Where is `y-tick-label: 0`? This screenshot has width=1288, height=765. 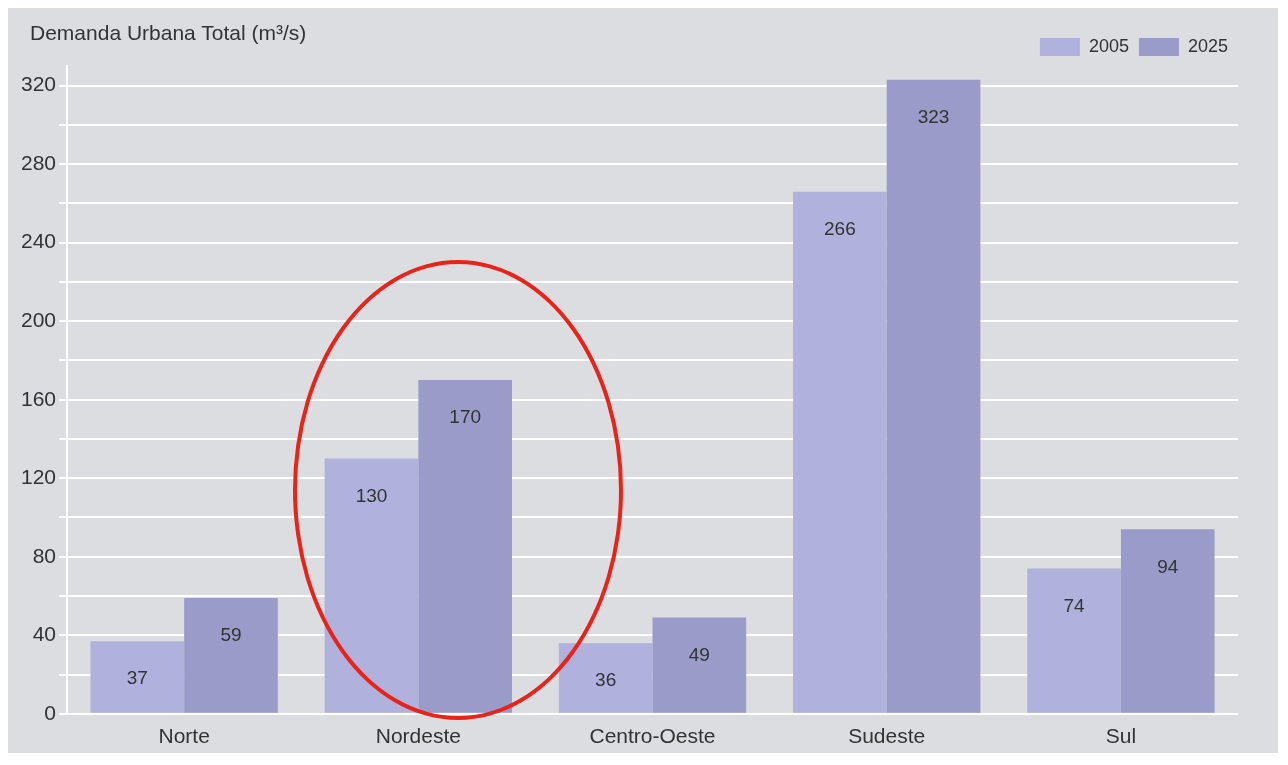 y-tick-label: 0 is located at coordinates (50, 712).